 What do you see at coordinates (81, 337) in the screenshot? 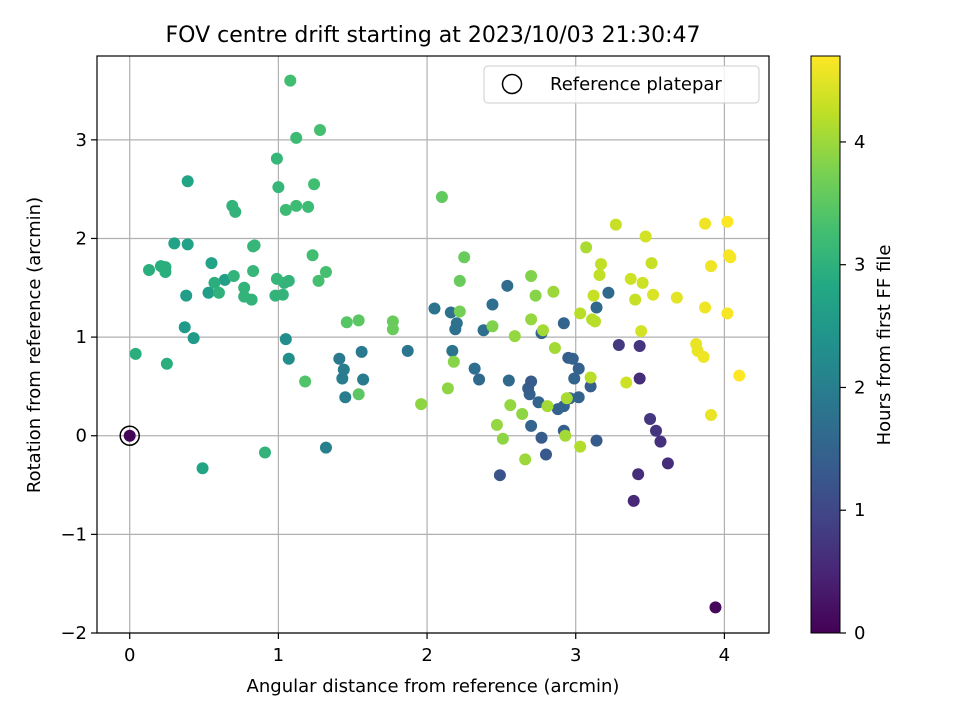
I see `y-tick-label: 1` at bounding box center [81, 337].